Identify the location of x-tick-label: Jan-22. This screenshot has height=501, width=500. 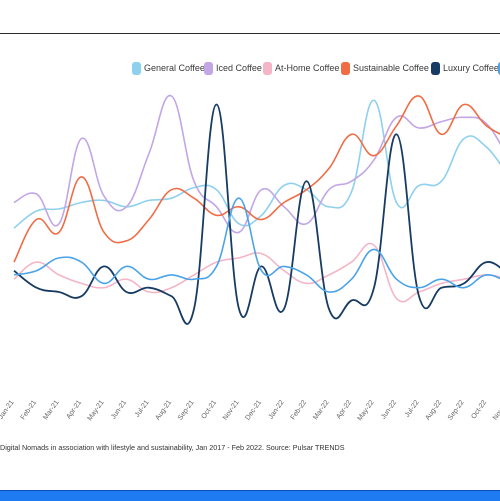
(277, 410).